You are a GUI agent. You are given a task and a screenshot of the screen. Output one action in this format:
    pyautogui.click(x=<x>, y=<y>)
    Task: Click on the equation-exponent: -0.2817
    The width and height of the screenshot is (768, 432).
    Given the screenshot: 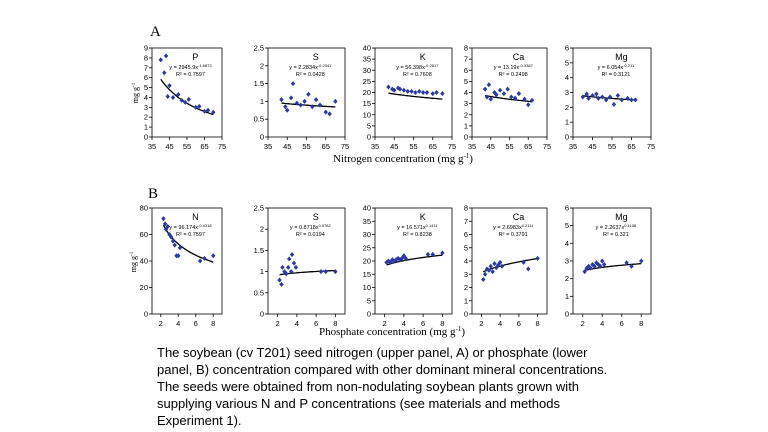 What is the action you would take?
    pyautogui.click(x=432, y=65)
    